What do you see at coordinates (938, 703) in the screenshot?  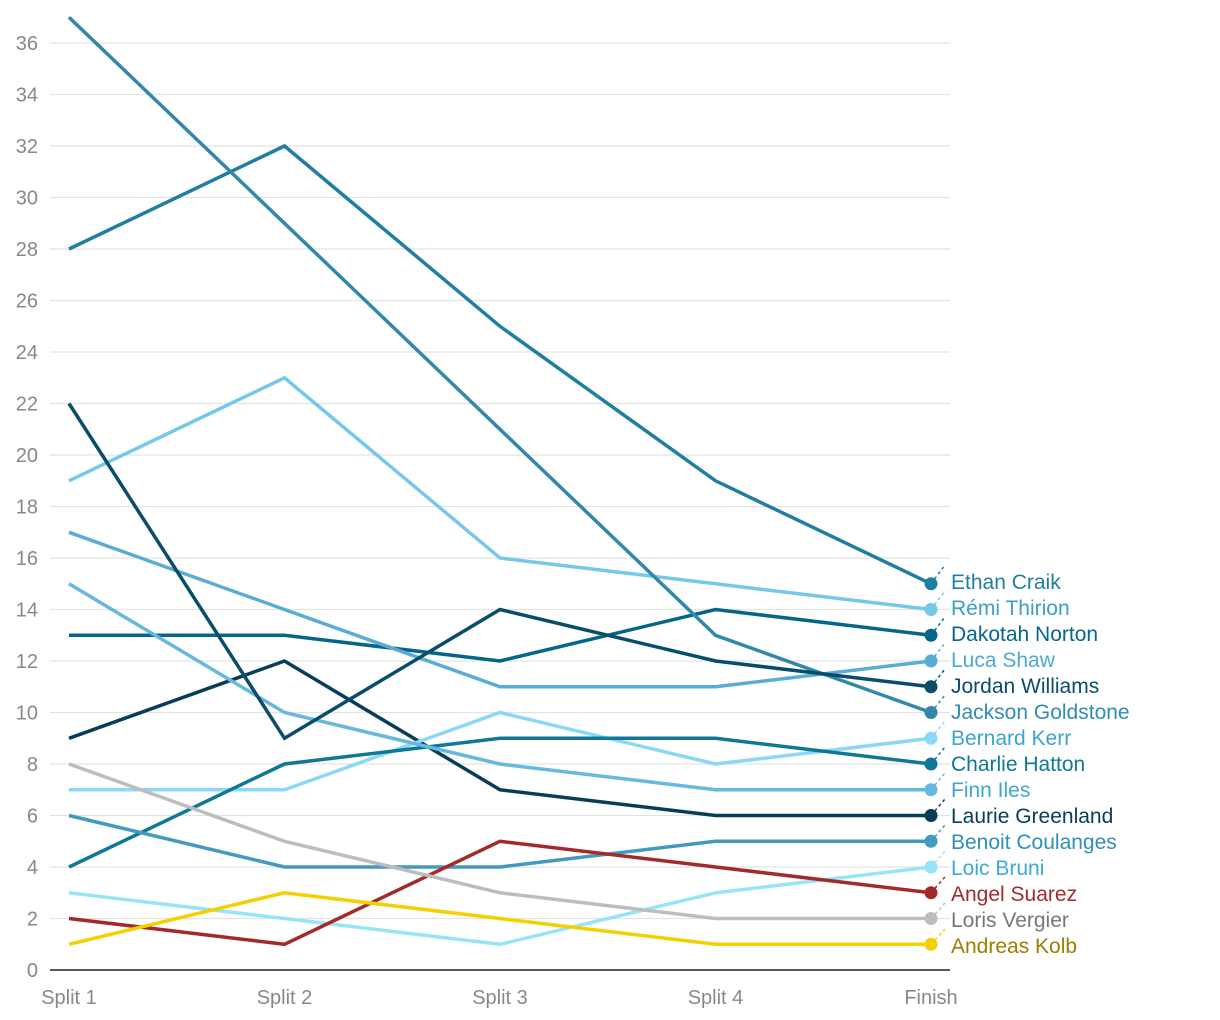 I see `label-leader-jackson-goldstone` at bounding box center [938, 703].